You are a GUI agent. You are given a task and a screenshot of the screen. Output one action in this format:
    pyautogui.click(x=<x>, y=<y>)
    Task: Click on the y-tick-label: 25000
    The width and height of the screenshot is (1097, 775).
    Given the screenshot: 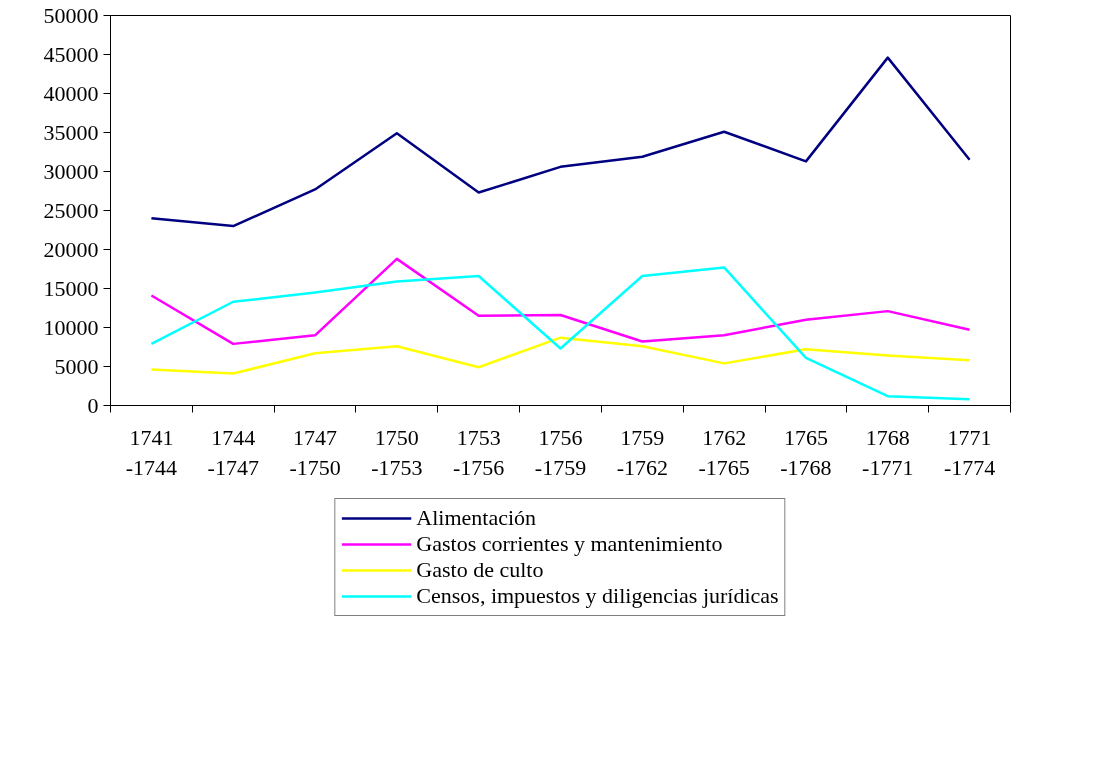 What is the action you would take?
    pyautogui.click(x=71, y=210)
    